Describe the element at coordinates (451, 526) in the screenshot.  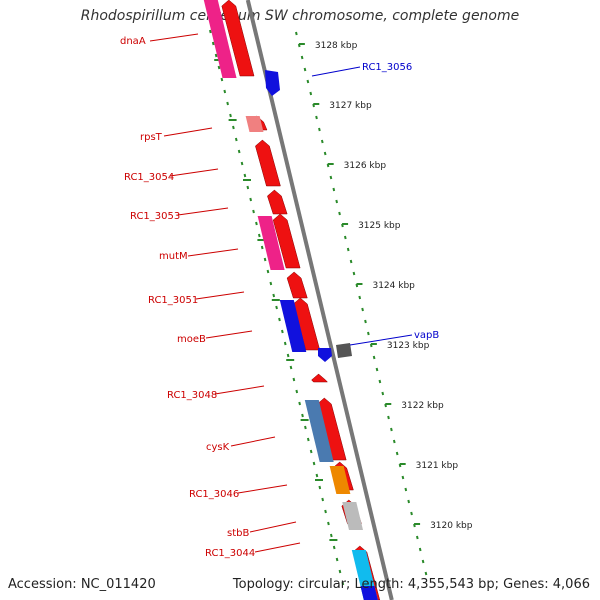
I see `scale-label: 3120 kbp` at that location.